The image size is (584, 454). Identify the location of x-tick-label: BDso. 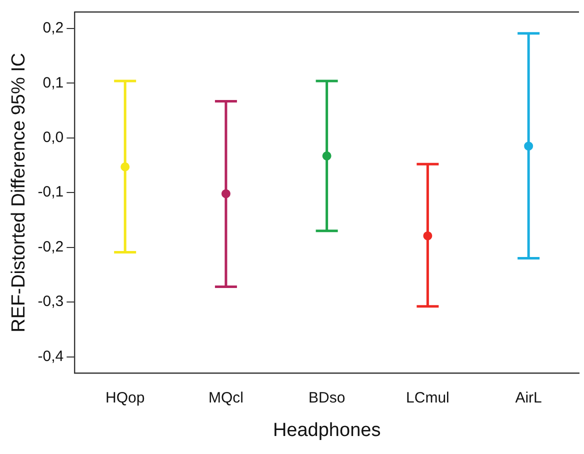
(327, 397).